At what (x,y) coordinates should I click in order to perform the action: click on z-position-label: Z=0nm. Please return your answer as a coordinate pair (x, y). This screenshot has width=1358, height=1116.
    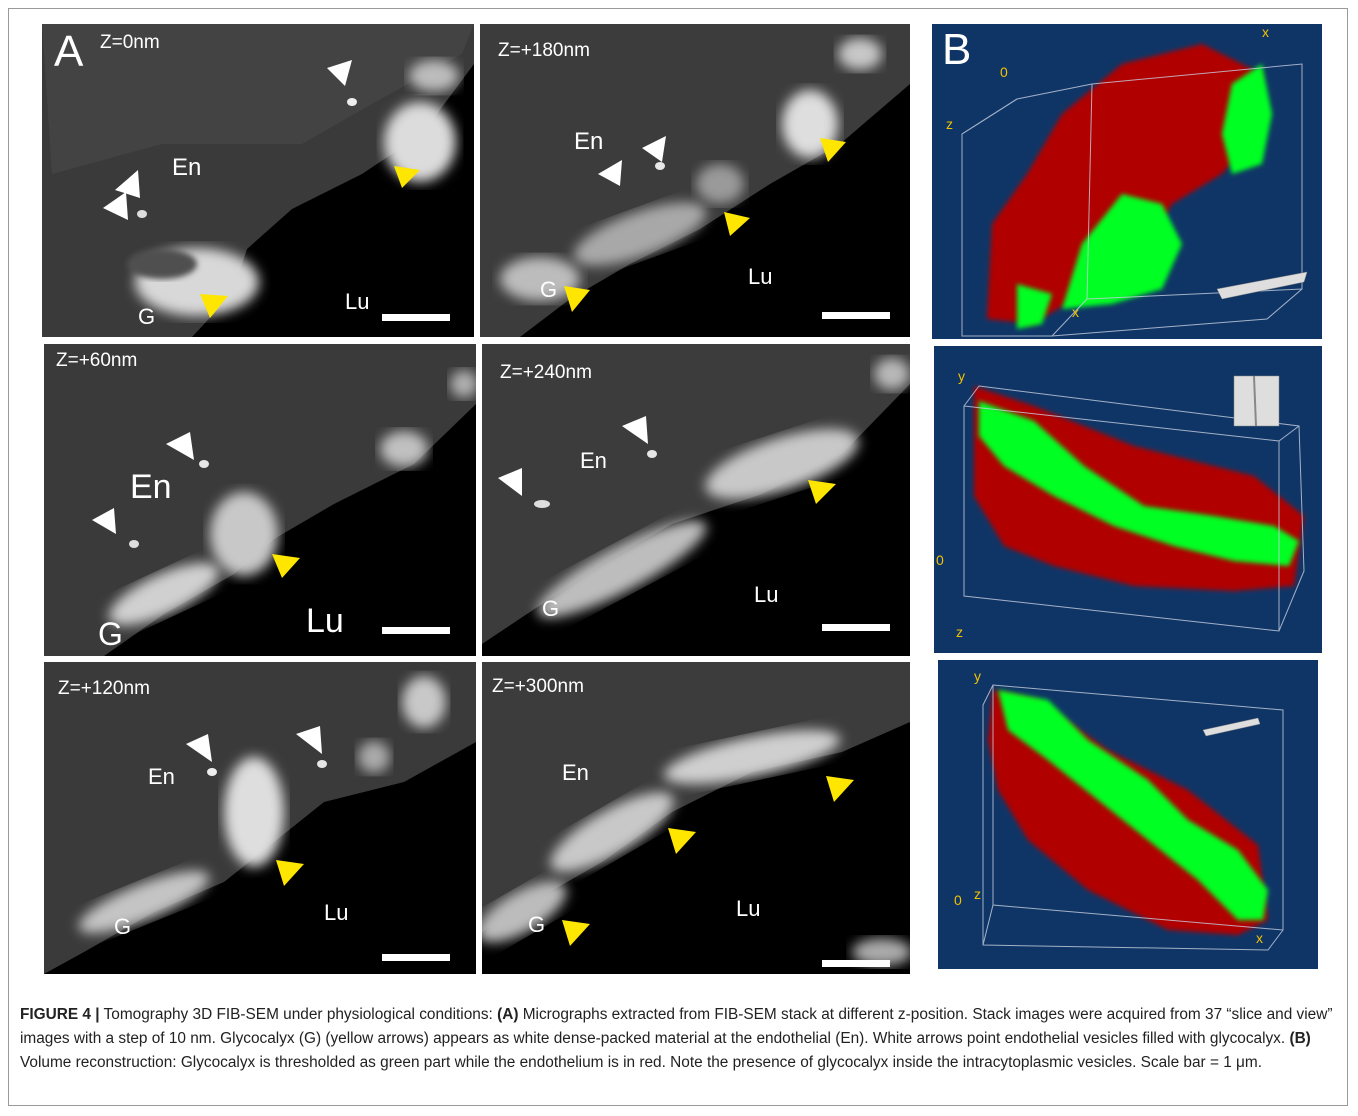
    Looking at the image, I should click on (130, 42).